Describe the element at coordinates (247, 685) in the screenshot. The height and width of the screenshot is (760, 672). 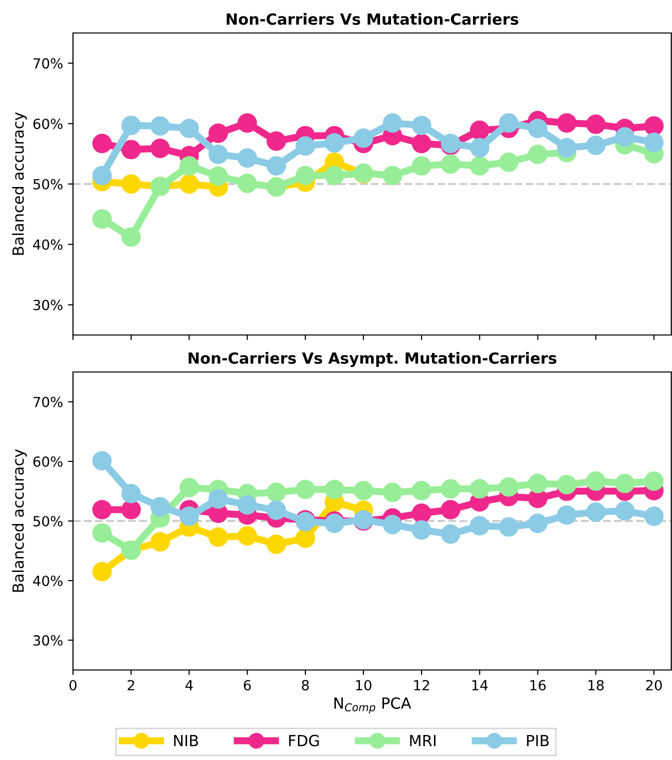
I see `x-tick-label: 6` at that location.